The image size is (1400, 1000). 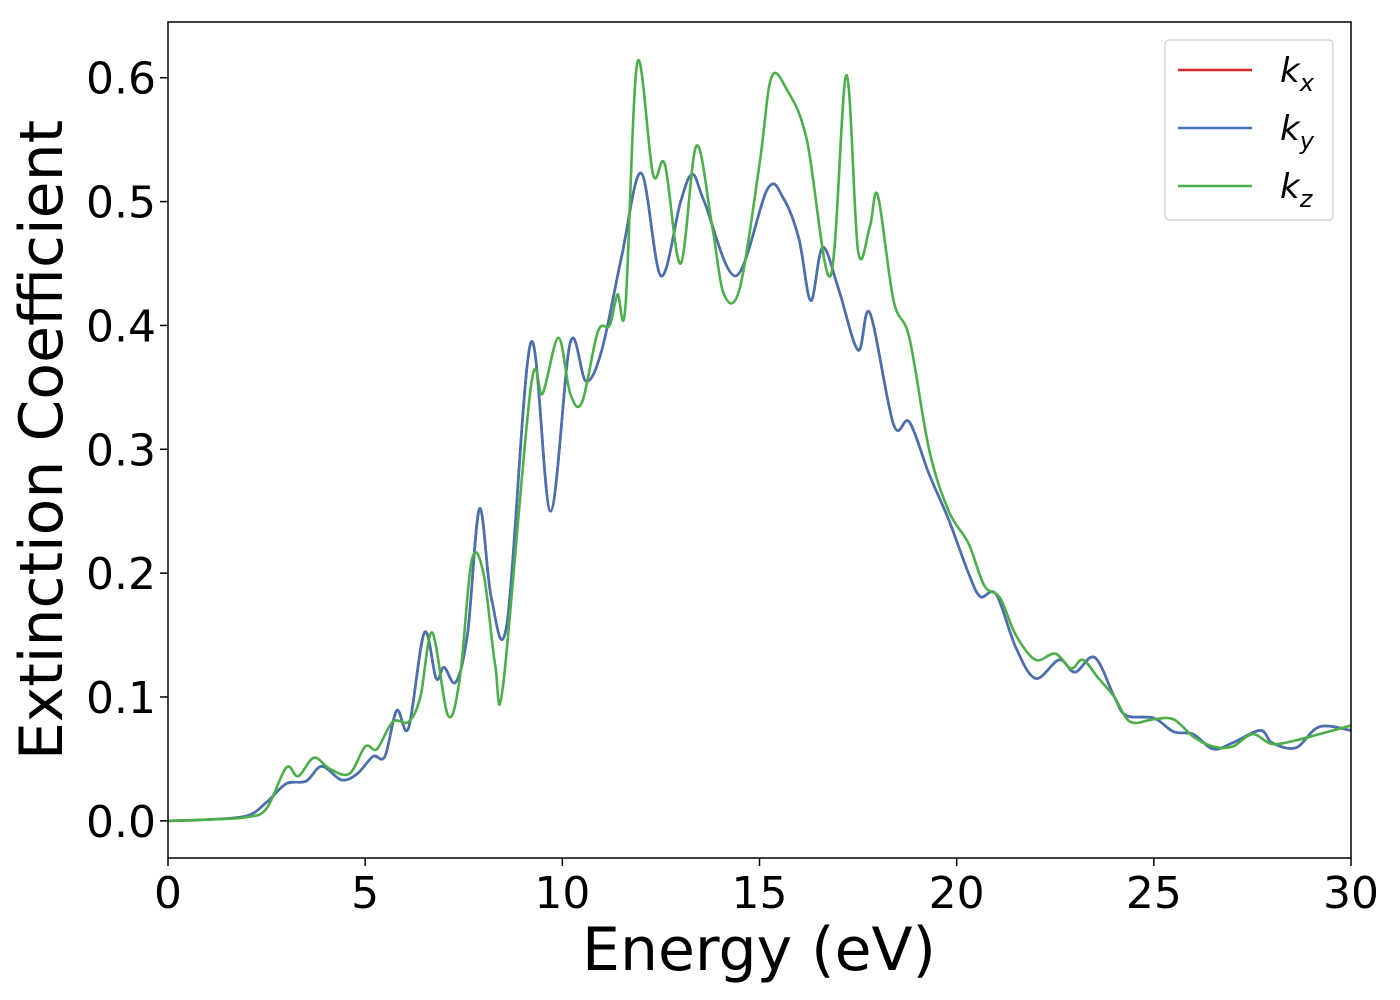 I want to click on legend-label-kz: kz, so click(x=1297, y=190).